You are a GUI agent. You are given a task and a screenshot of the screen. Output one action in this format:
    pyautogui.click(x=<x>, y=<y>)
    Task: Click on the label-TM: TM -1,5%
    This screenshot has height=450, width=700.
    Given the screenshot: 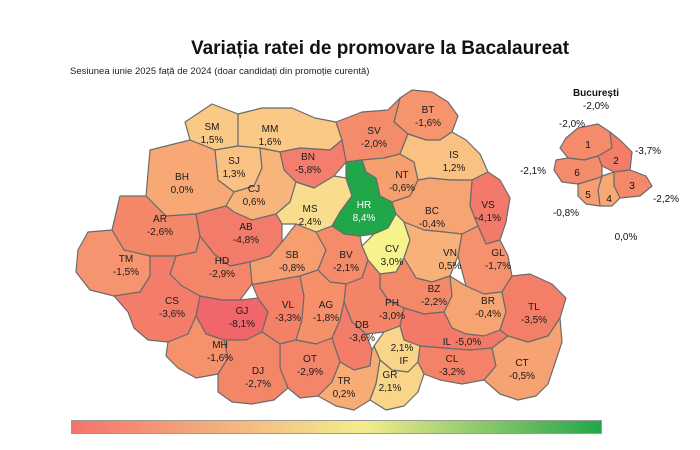 What is the action you would take?
    pyautogui.click(x=126, y=266)
    